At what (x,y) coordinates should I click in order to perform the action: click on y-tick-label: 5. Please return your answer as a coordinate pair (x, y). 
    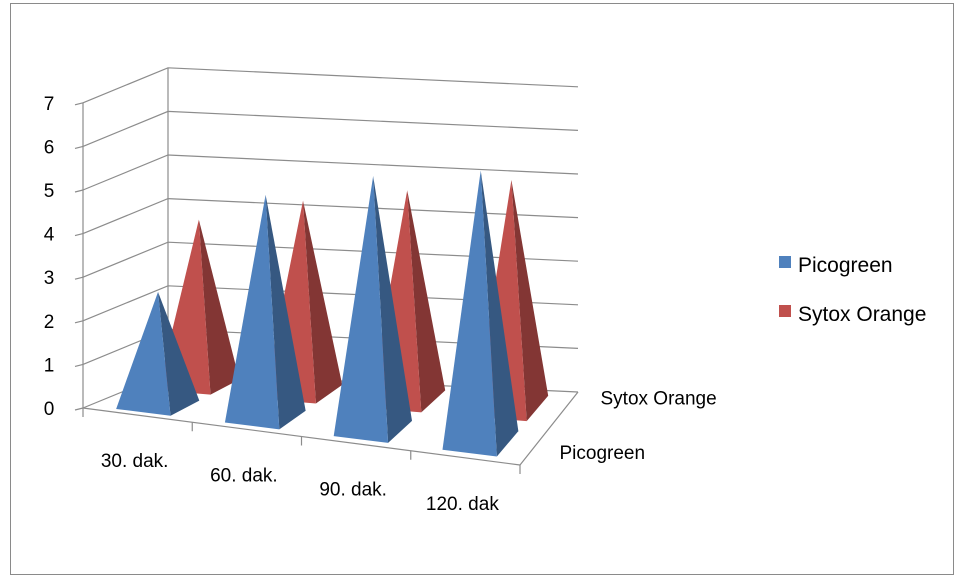
    Looking at the image, I should click on (49, 191).